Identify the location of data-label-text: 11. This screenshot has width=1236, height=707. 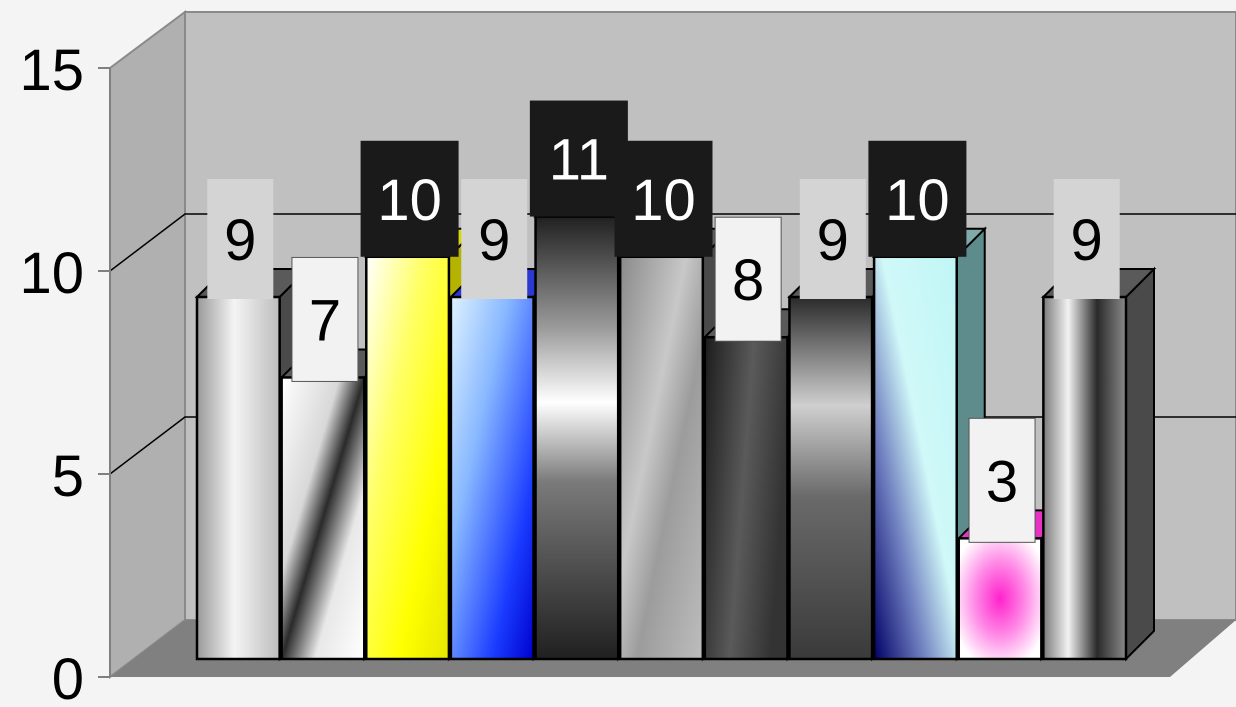
(579, 160).